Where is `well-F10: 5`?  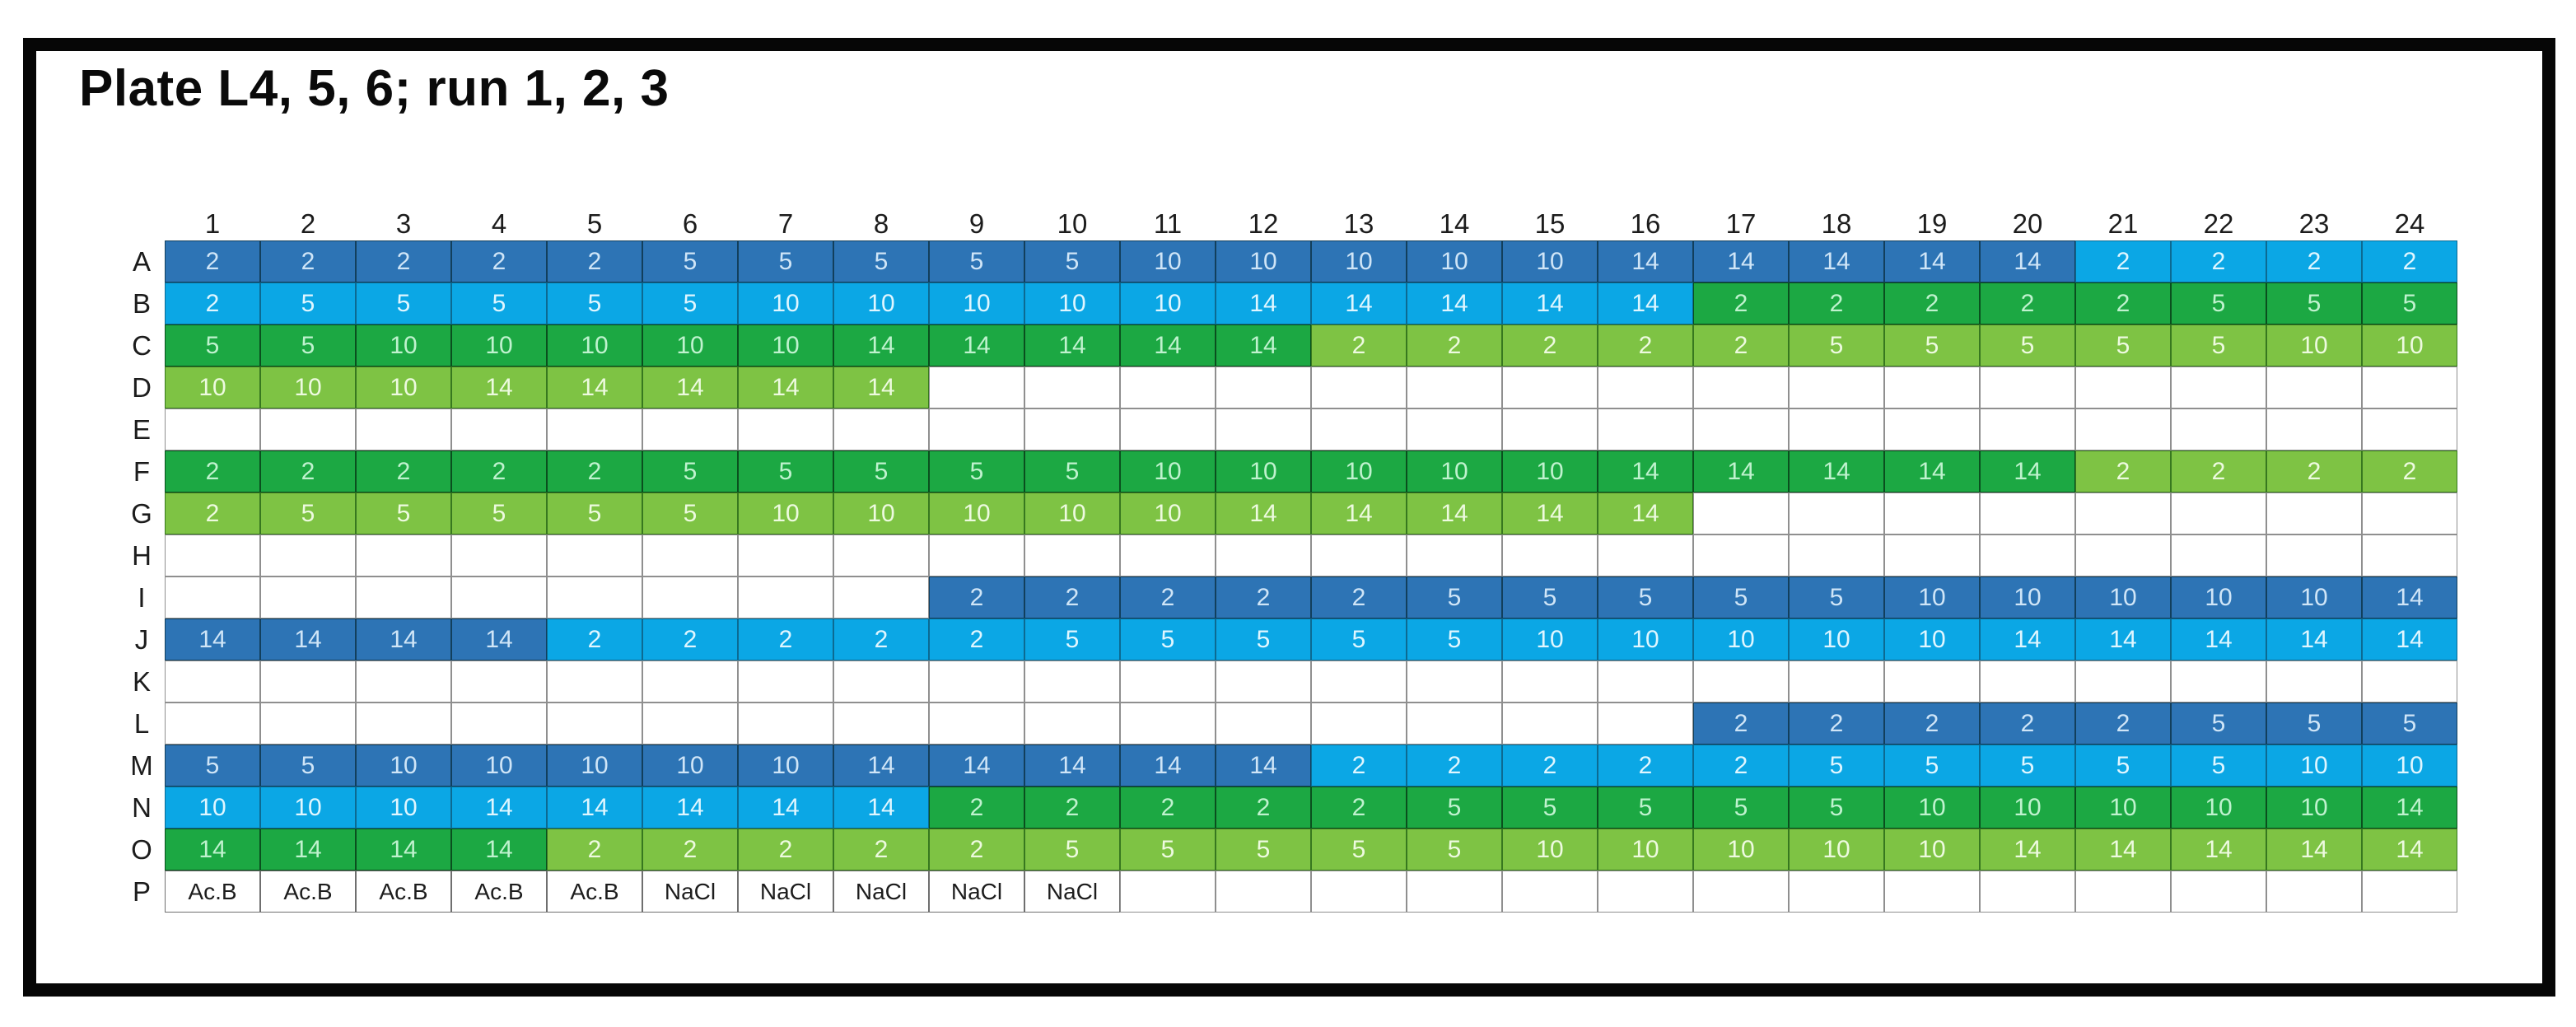 well-F10: 5 is located at coordinates (1072, 471).